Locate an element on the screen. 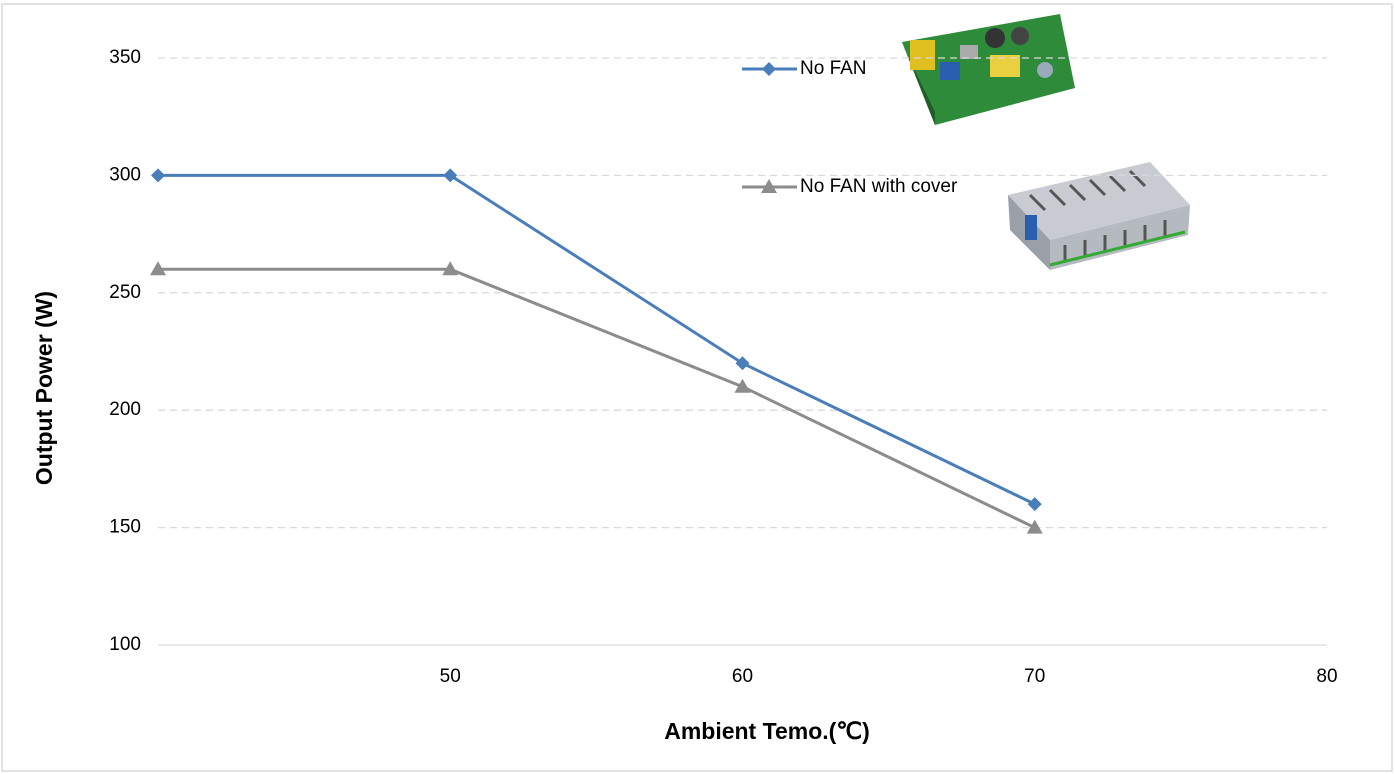 The image size is (1395, 774). product-image-open is located at coordinates (988, 69).